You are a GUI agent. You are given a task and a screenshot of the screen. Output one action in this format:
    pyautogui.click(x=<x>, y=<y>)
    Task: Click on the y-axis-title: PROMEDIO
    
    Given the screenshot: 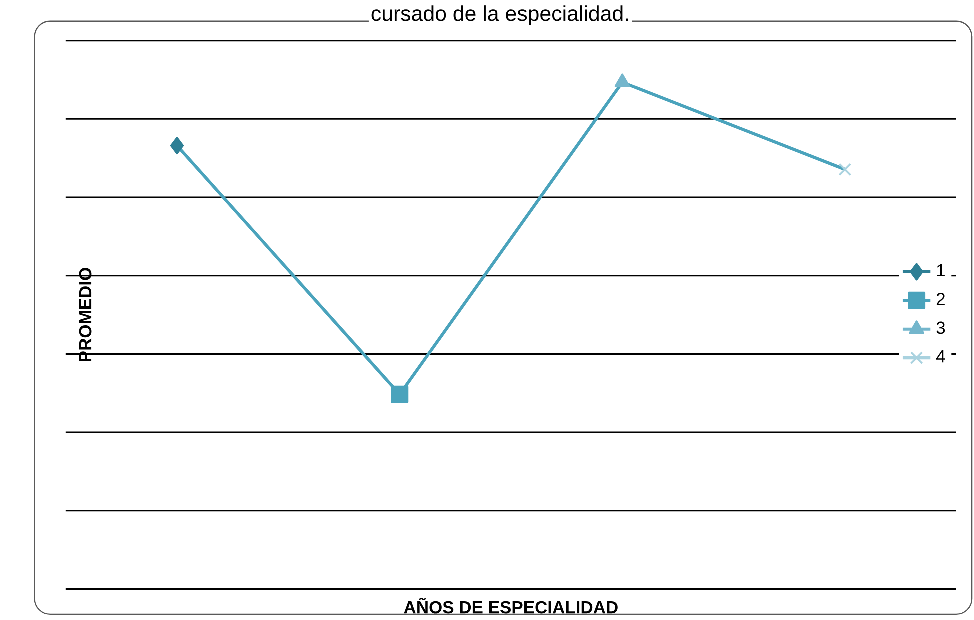 What is the action you would take?
    pyautogui.click(x=85, y=315)
    